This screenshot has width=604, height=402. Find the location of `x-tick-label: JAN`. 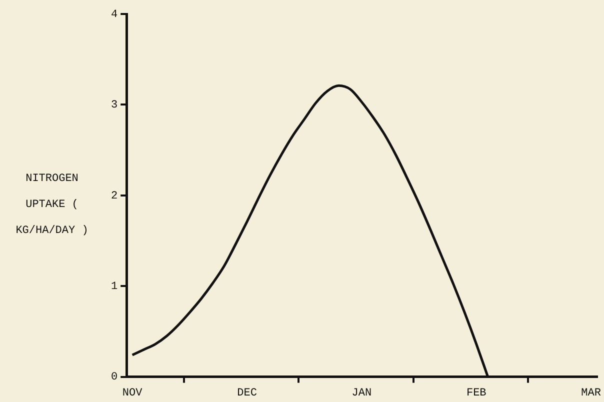

x-tick-label: JAN is located at coordinates (362, 393).